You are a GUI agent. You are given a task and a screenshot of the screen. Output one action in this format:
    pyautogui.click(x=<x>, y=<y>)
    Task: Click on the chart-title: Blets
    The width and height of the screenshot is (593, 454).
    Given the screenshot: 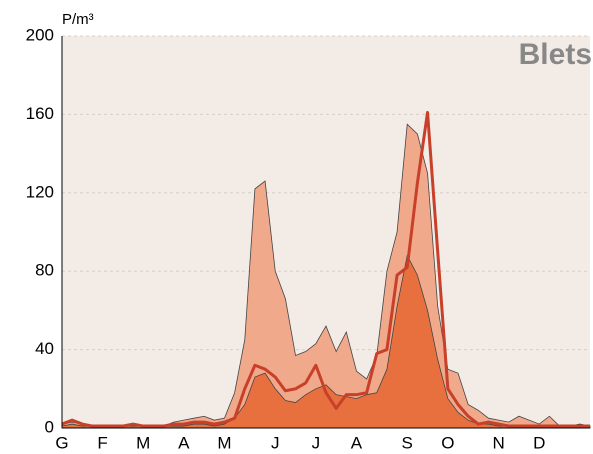 What is the action you would take?
    pyautogui.click(x=555, y=54)
    